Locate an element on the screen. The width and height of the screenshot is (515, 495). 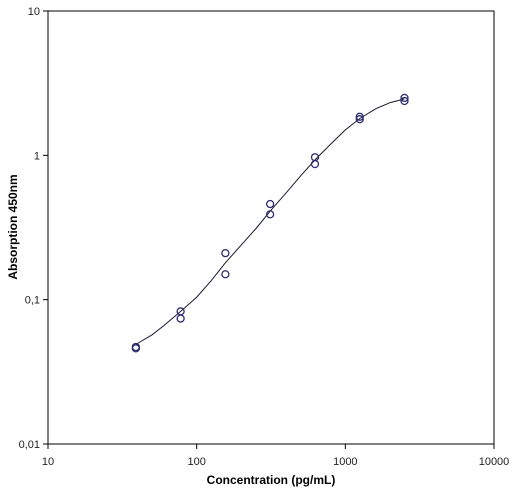
x-tick-label: 10 is located at coordinates (48, 462).